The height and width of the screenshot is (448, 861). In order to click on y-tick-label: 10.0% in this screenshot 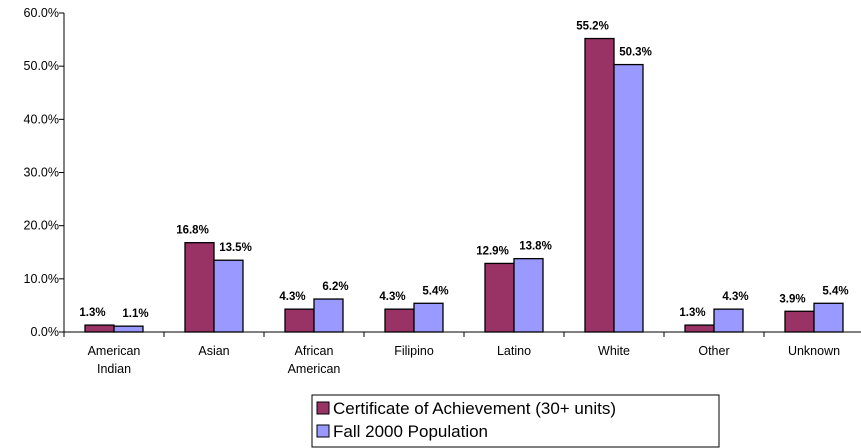, I will do `click(41, 279)`.